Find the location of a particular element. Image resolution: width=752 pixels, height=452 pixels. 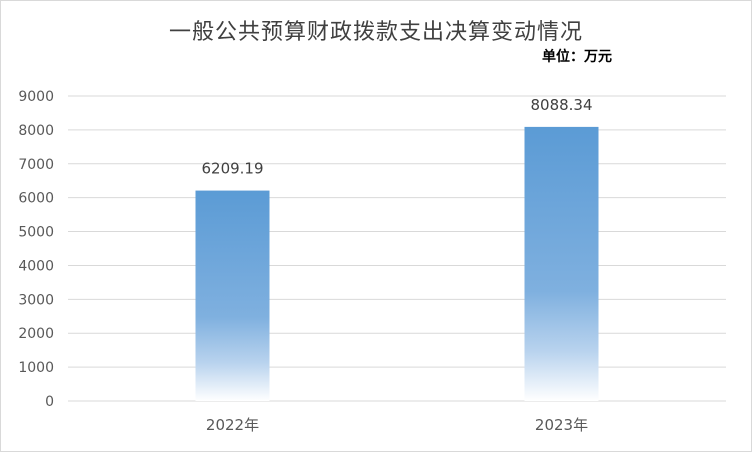

y-tick-label: 5000 is located at coordinates (36, 233).